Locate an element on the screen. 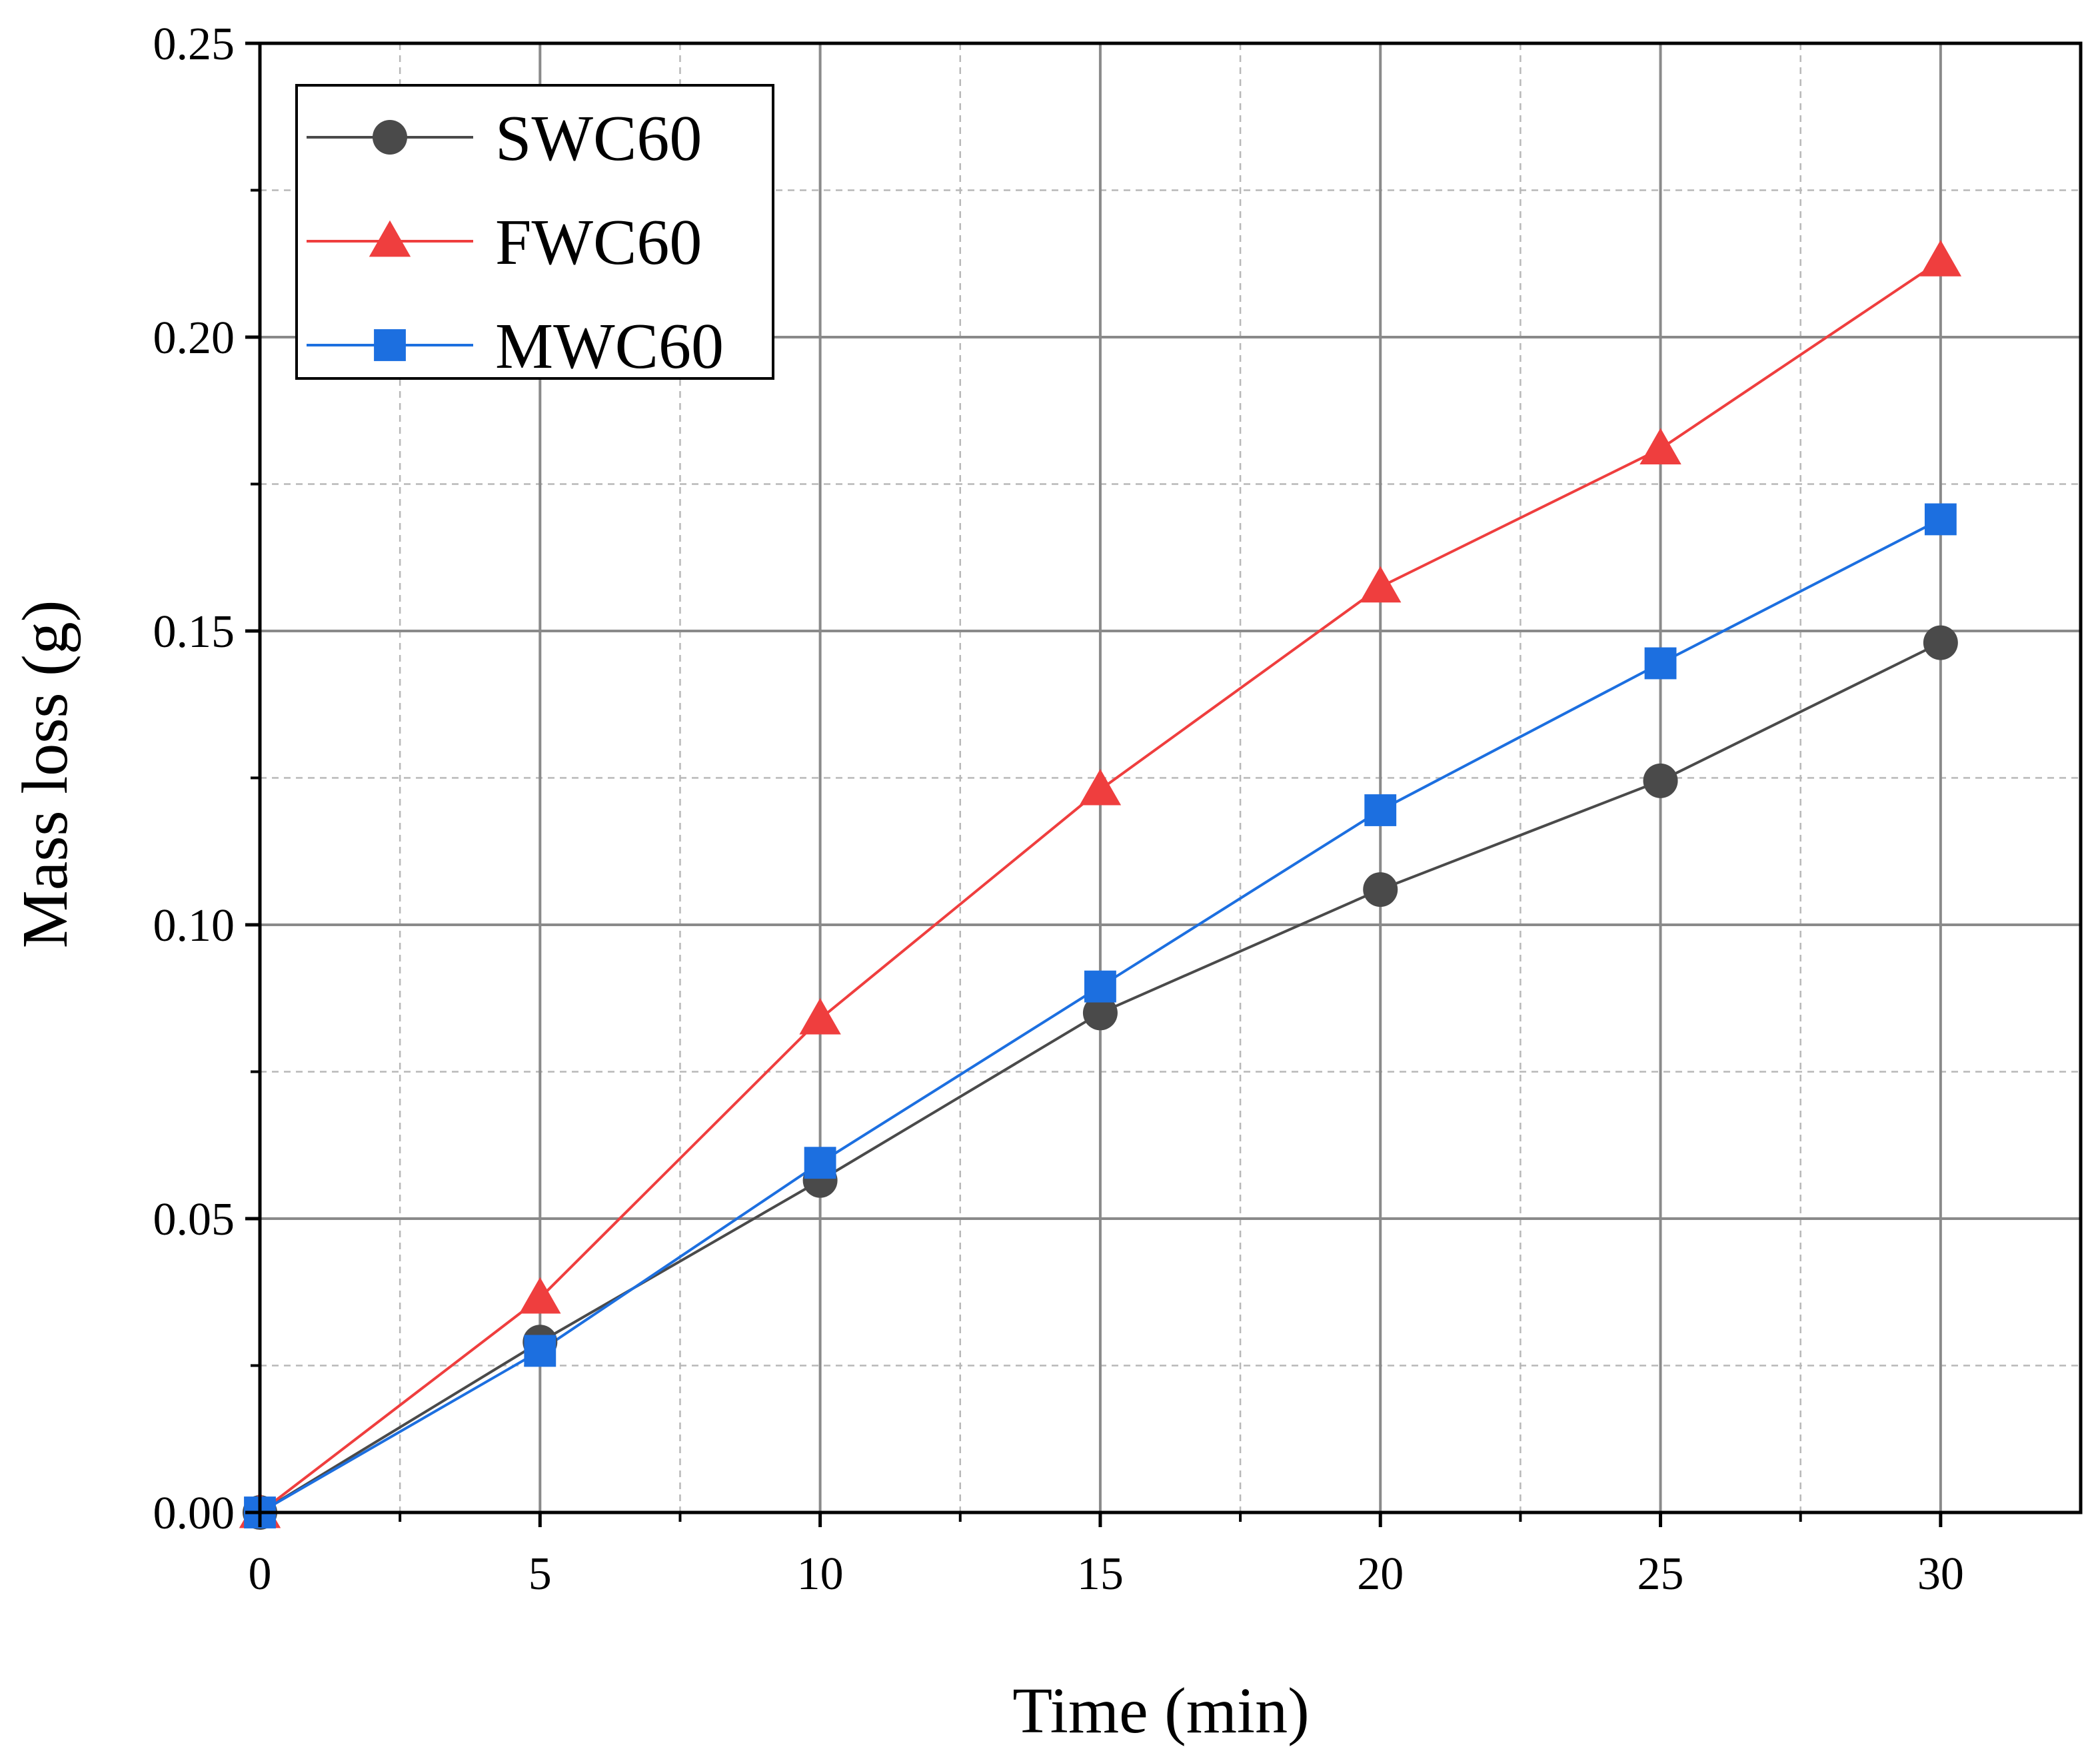 Image resolution: width=2100 pixels, height=1755 pixels. y-tick-label: 0.15 is located at coordinates (194, 632).